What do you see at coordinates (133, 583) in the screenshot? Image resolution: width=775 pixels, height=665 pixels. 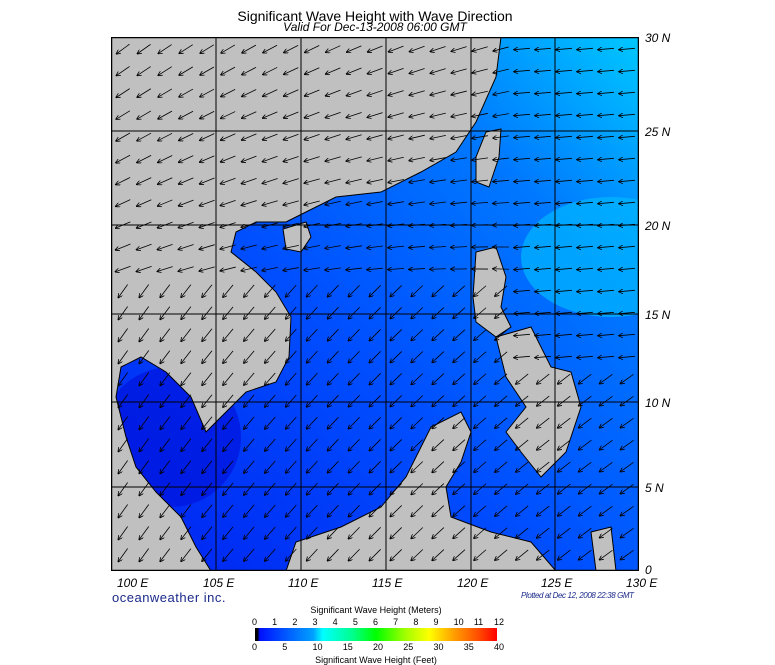 I see `lon-label: 100 E` at bounding box center [133, 583].